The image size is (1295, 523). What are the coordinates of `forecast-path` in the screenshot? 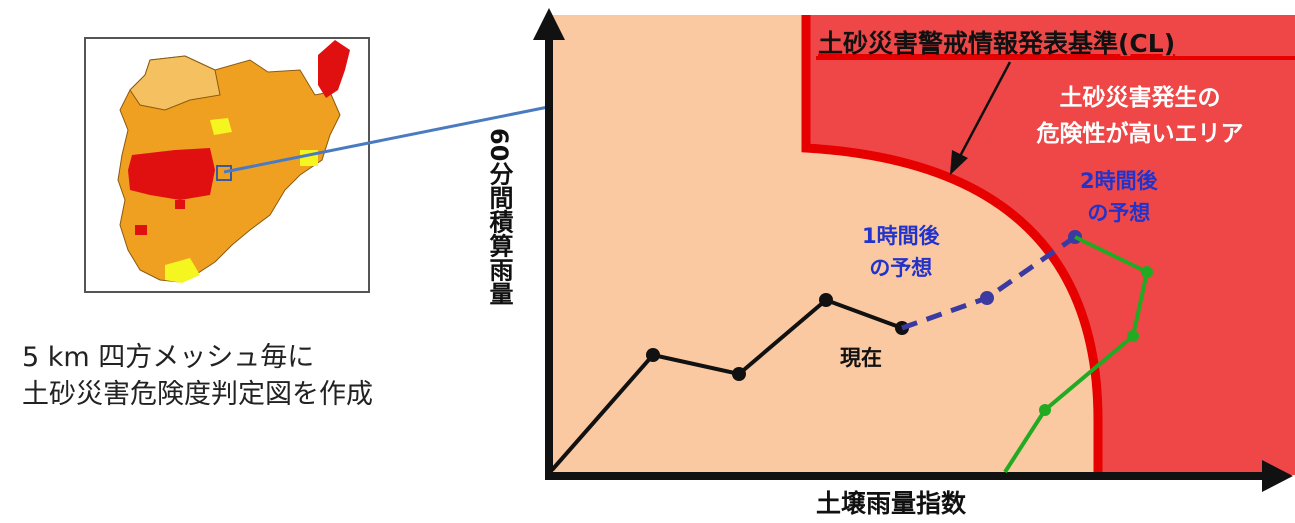 It's located at (991, 280).